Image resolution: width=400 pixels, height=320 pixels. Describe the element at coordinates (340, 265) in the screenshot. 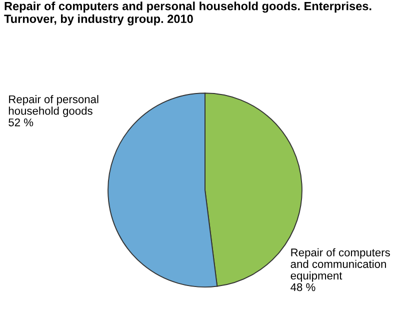

I see `slice-label: Repair of computers and communication equipment` at that location.